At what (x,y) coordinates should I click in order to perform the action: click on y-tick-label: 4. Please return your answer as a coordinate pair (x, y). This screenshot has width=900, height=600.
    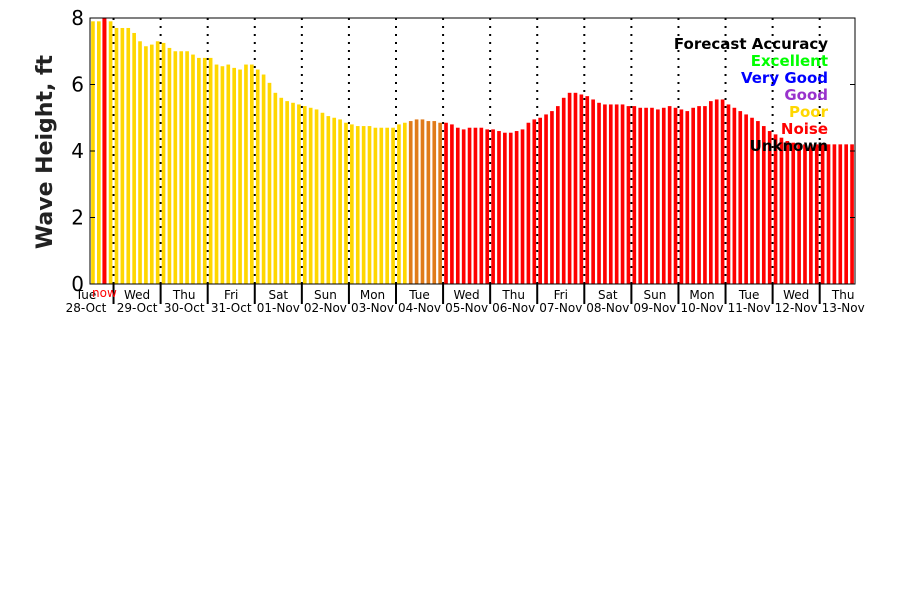
    Looking at the image, I should click on (77, 151).